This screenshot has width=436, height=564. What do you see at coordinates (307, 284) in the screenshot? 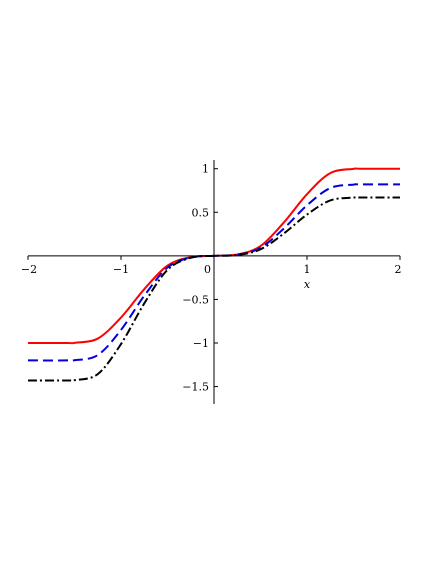
I see `x-axis-label: x` at bounding box center [307, 284].